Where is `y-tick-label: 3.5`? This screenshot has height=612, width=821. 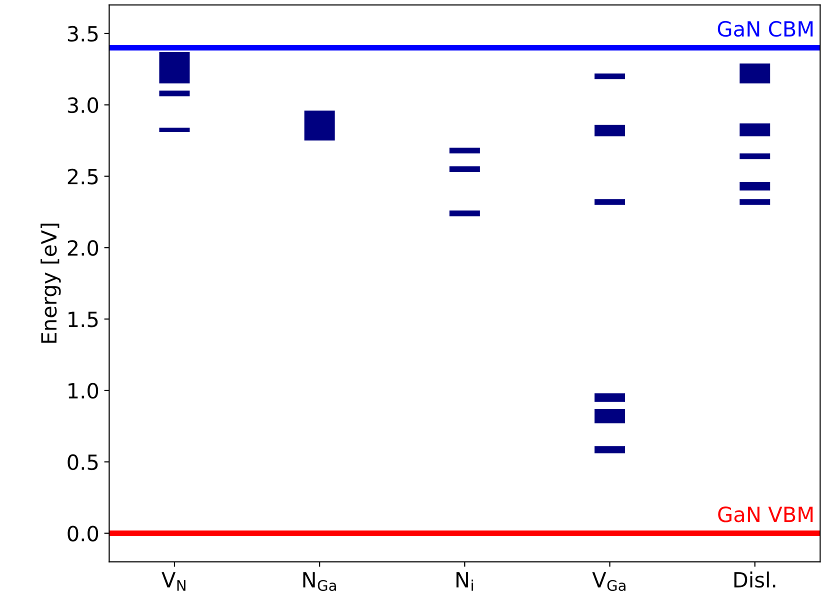
y-tick-label: 3.5 is located at coordinates (83, 34).